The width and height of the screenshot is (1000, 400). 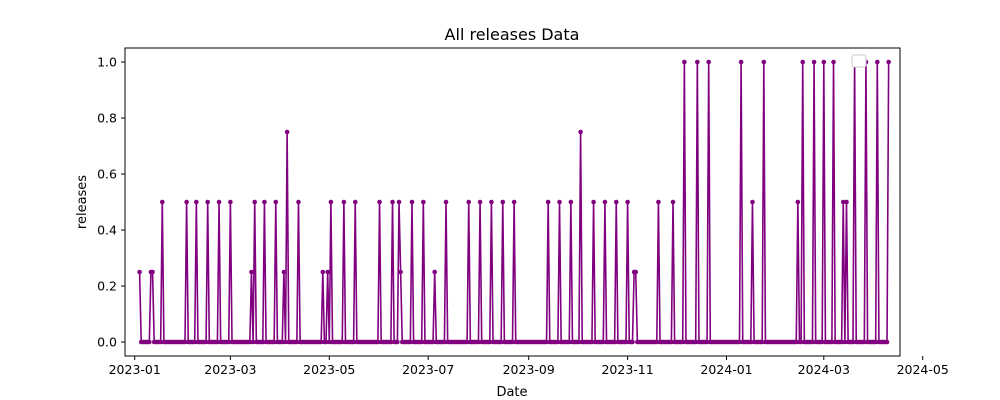 What do you see at coordinates (230, 369) in the screenshot?
I see `x-tick-label: 2023-03` at bounding box center [230, 369].